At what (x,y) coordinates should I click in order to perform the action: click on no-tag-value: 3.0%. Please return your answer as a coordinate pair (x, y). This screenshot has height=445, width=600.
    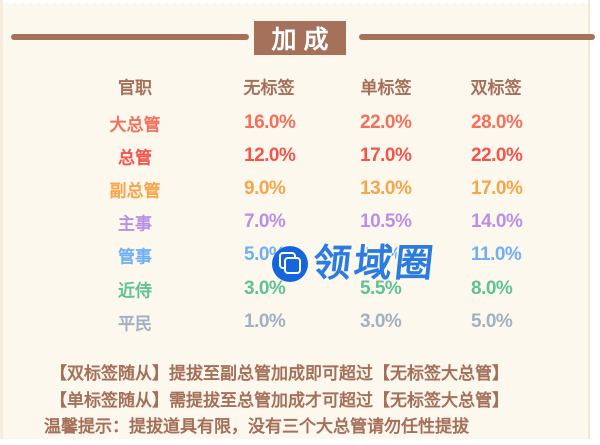
    Looking at the image, I should click on (265, 288).